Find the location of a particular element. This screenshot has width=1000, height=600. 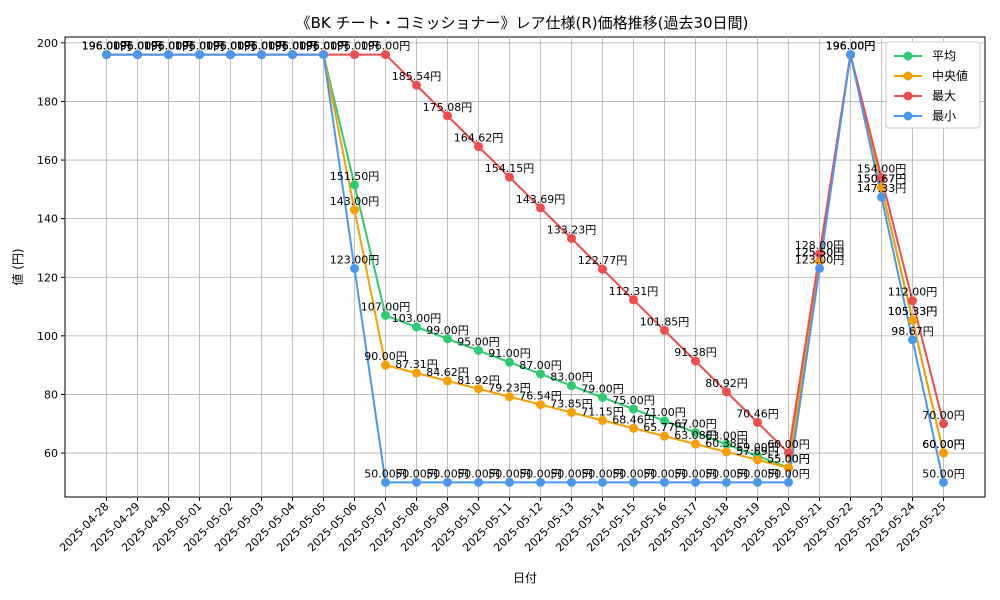

data-label: 107.00円 is located at coordinates (386, 306).